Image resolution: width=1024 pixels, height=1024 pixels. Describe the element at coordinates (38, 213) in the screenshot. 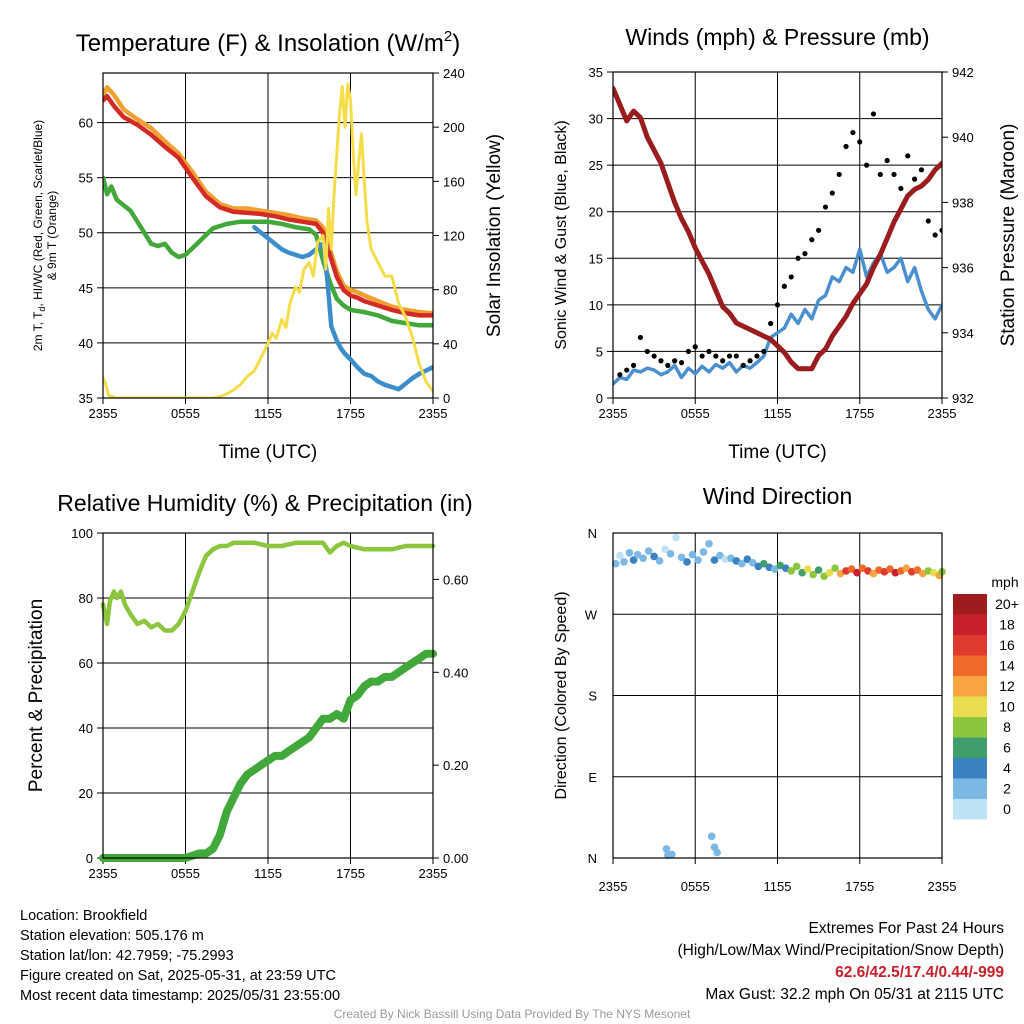

I see `ylabel-b: , HI/WC (Red, Green, Scarlet/Blue)` at that location.